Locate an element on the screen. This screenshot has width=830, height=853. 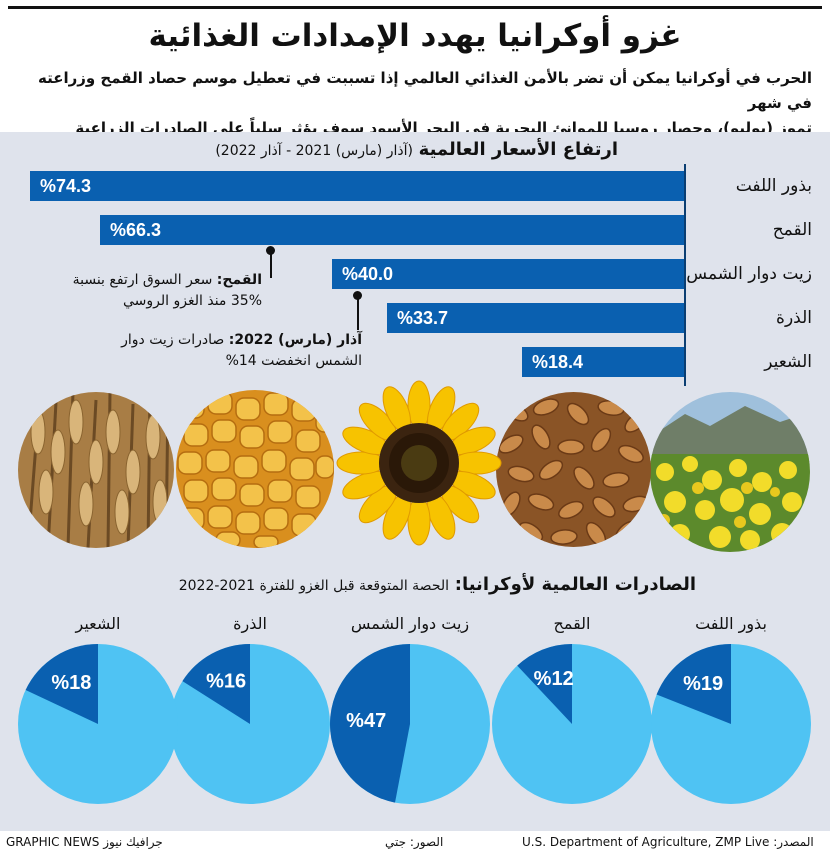
wheat-grains-photo is located at coordinates (573, 469).